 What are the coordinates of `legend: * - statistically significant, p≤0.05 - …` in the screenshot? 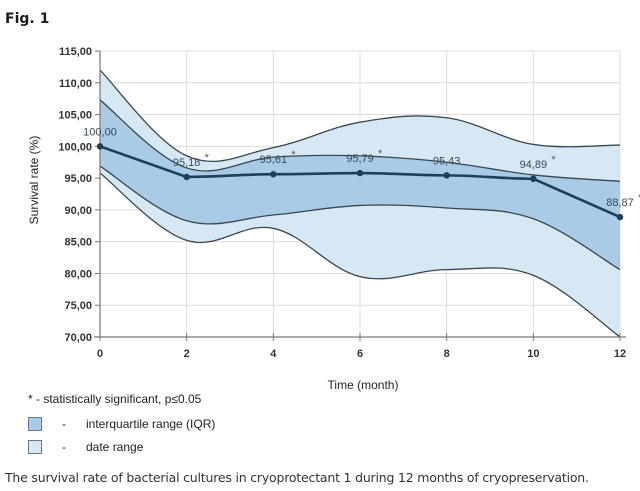 It's located at (121, 425).